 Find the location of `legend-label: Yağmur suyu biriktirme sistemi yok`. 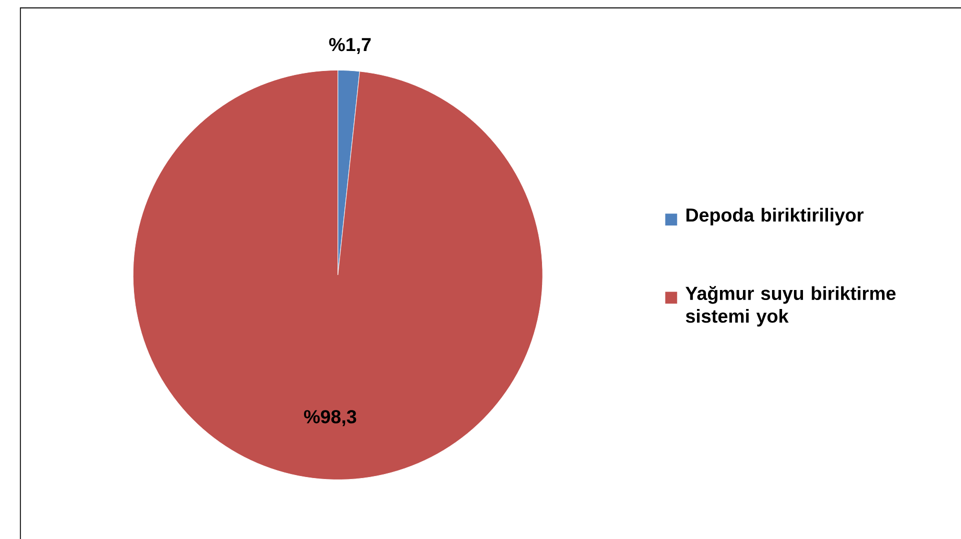

legend-label: Yağmur suyu biriktirme sistemi yok is located at coordinates (791, 306).